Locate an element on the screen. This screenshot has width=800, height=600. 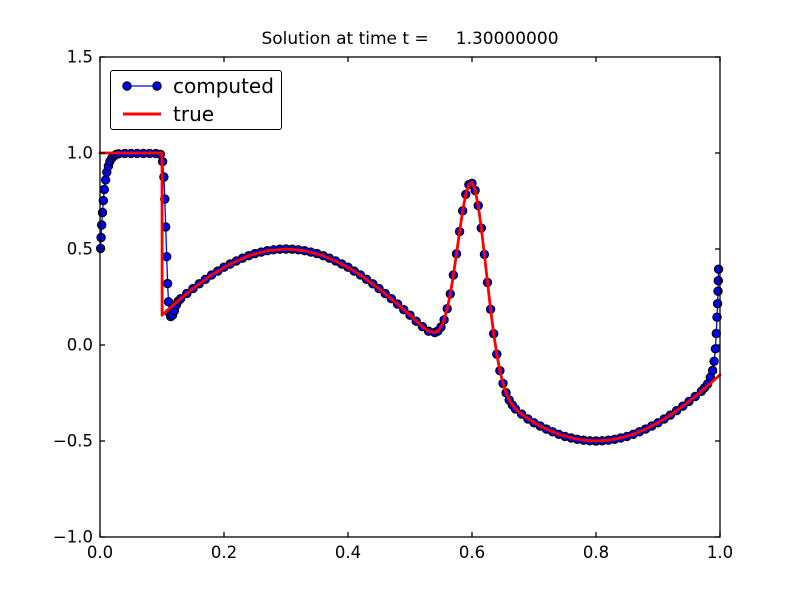
y-tick-label: 1.5 is located at coordinates (80, 57).